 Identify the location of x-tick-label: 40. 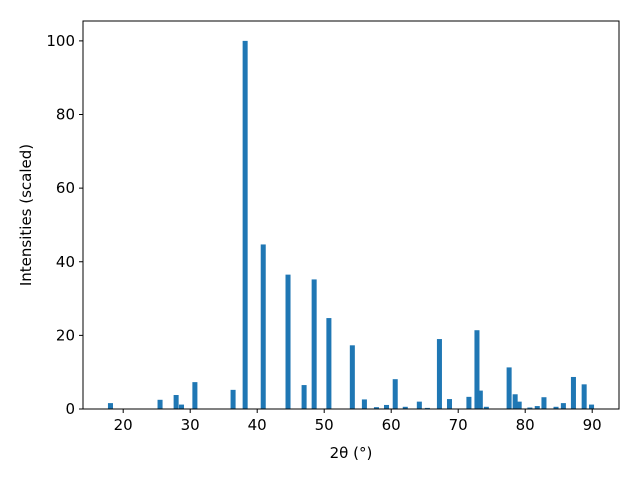
(257, 425).